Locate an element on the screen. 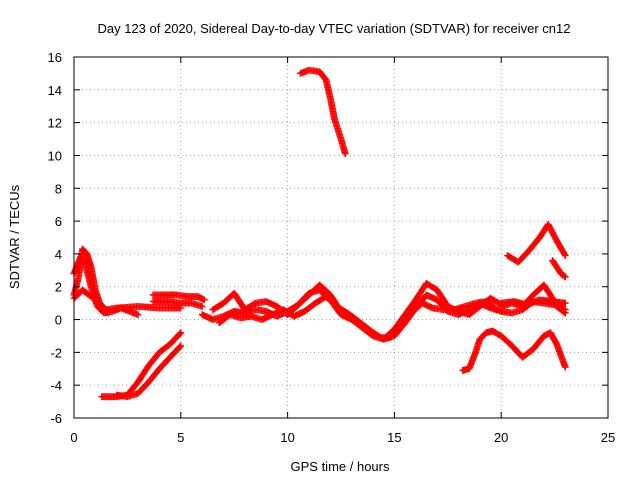 This screenshot has width=640, height=480. y-tick-label: -2 is located at coordinates (56, 352).